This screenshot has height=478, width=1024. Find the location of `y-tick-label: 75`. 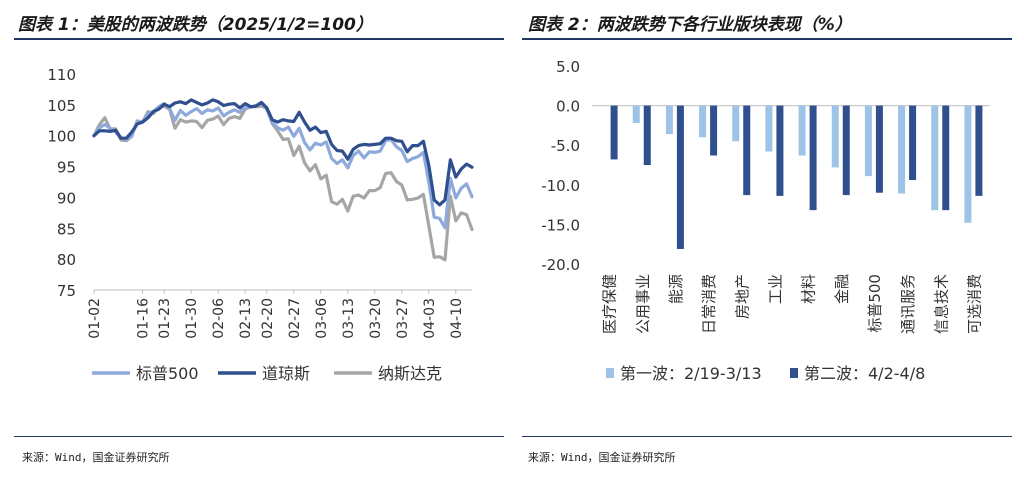

y-tick-label: 75 is located at coordinates (66, 291).